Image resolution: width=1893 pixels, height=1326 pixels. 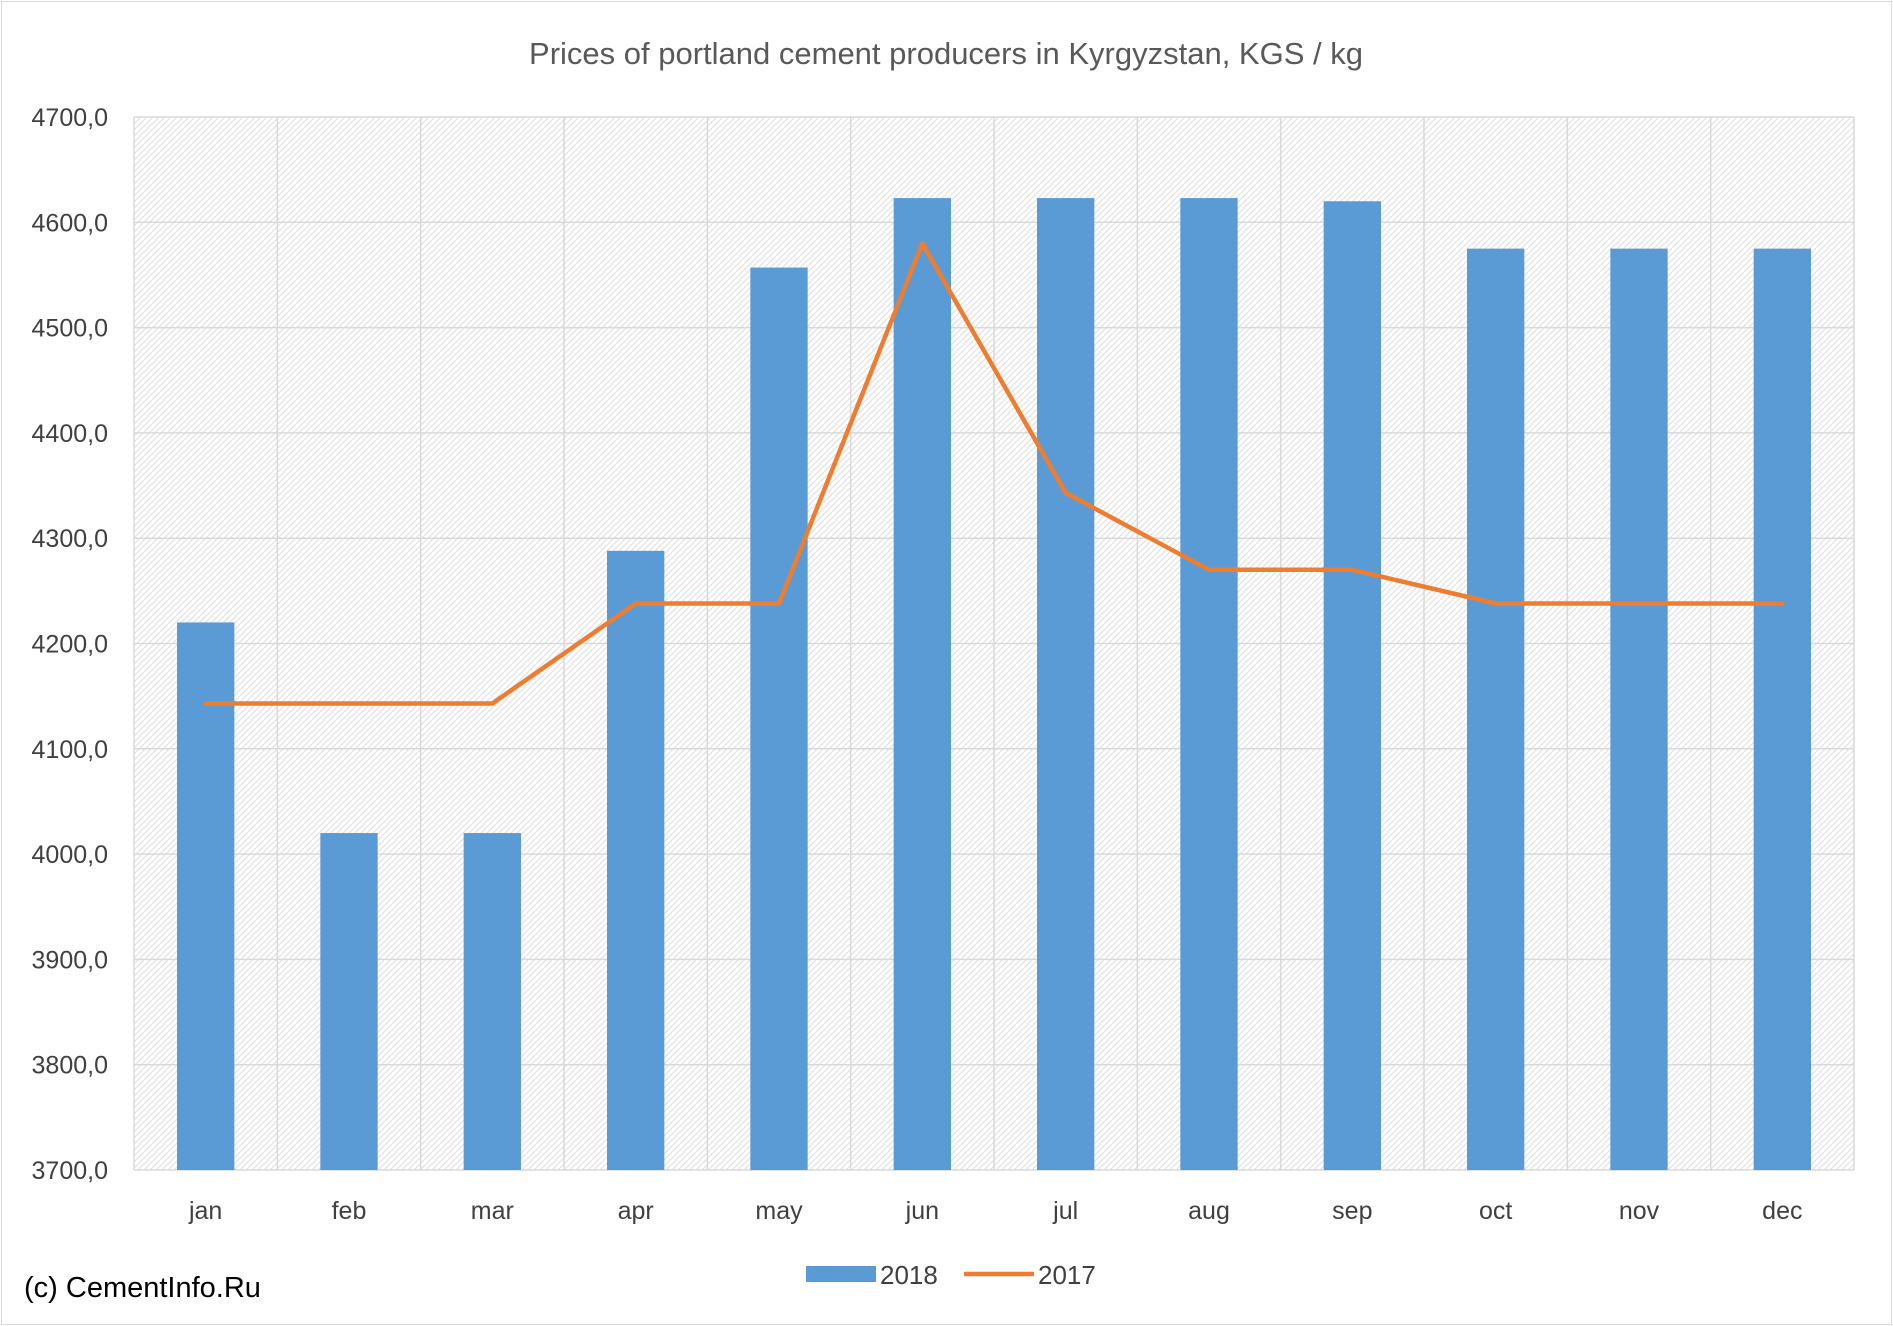 I want to click on x-tick-label: dec, so click(x=1782, y=1211).